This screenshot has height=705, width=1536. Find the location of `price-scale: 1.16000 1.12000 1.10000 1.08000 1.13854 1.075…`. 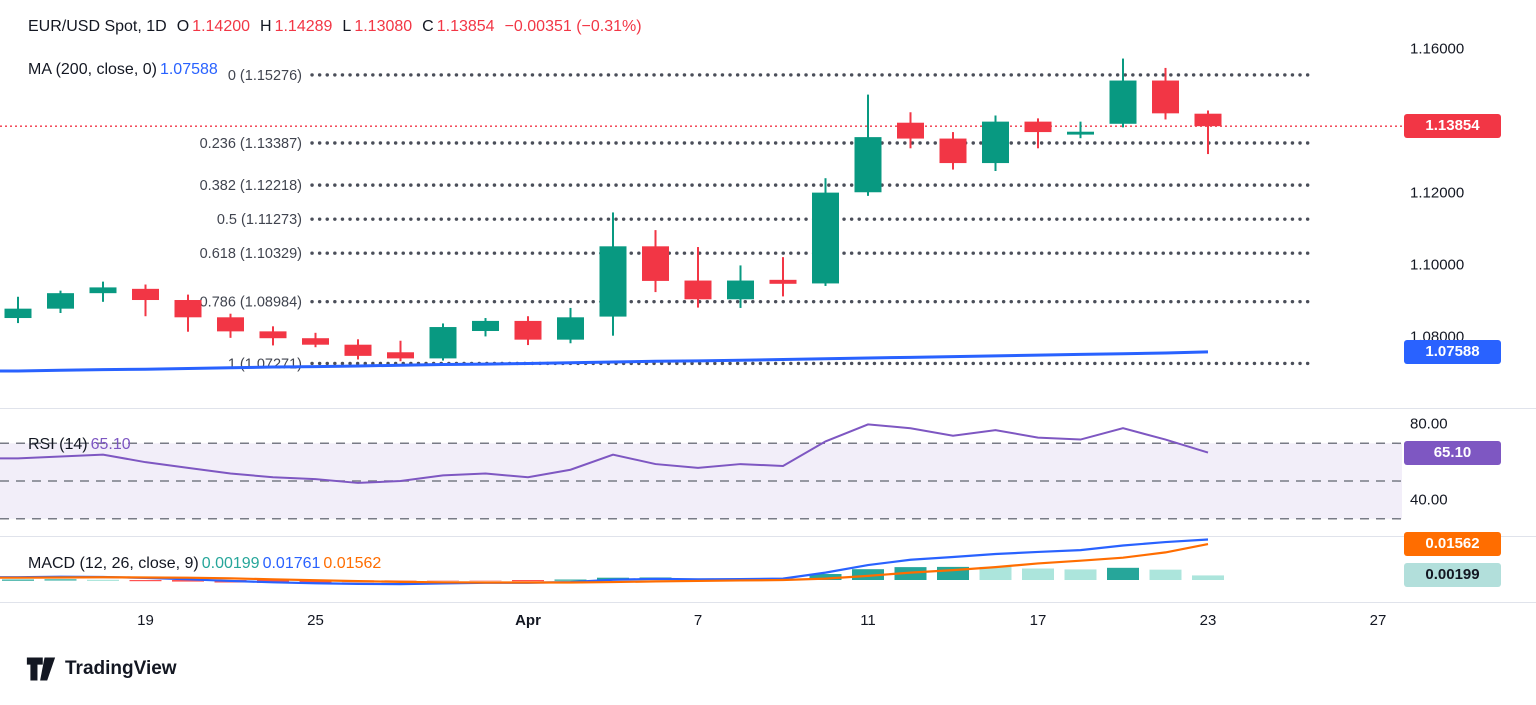

price-scale: 1.16000 1.12000 1.10000 1.08000 1.13854 1.075… is located at coordinates (1469, 324).